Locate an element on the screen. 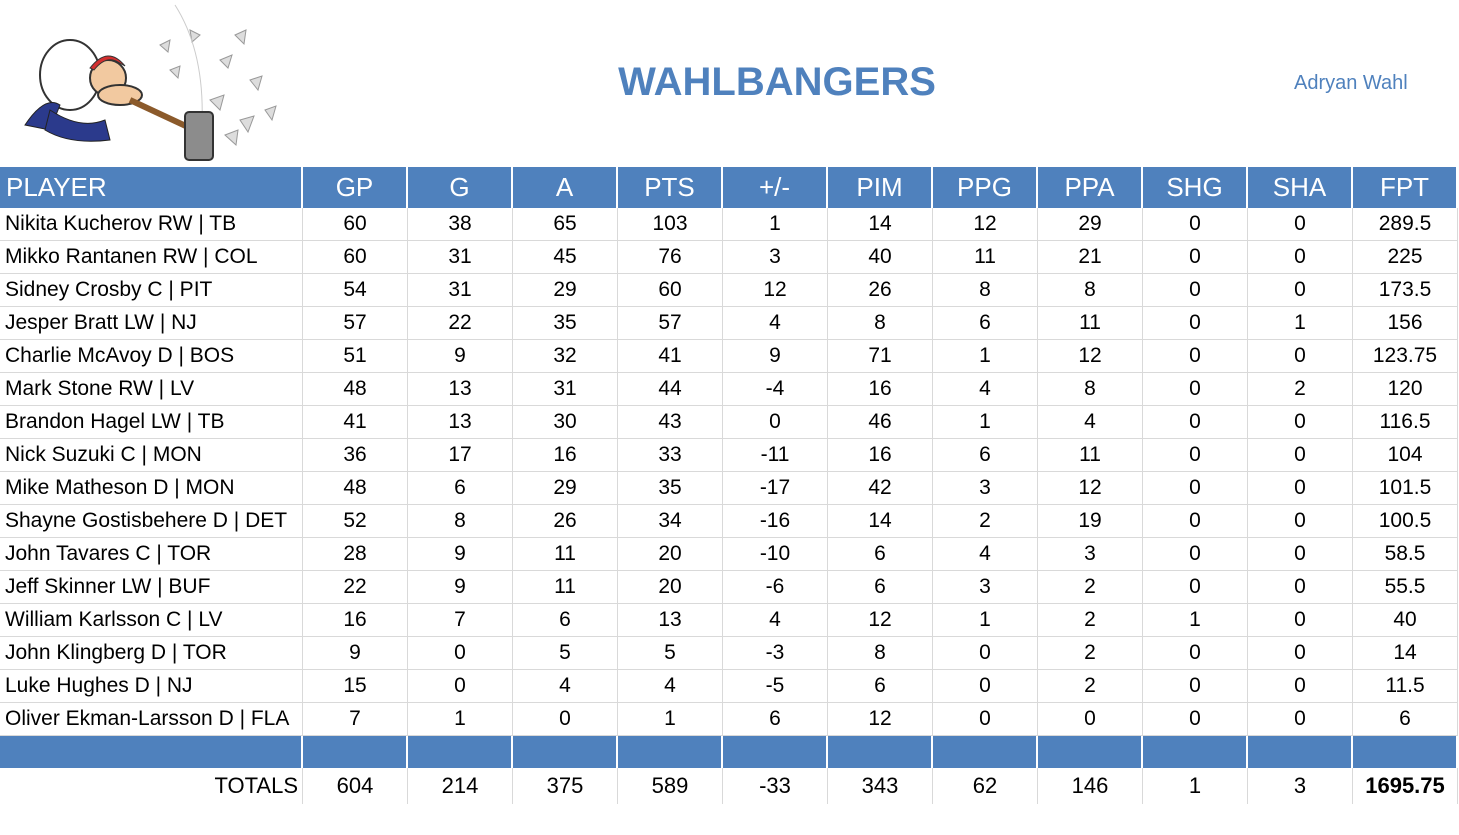 The image size is (1459, 835). stat-cell: 225 is located at coordinates (1405, 257).